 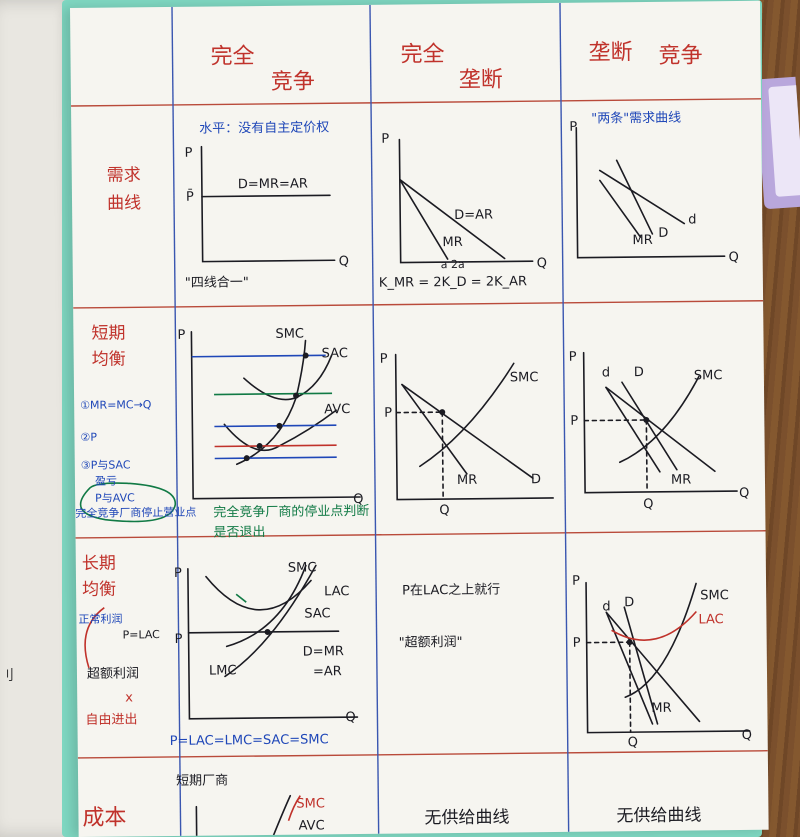 What do you see at coordinates (642, 240) in the screenshot?
I see `mc-demand-mr-label: MR` at bounding box center [642, 240].